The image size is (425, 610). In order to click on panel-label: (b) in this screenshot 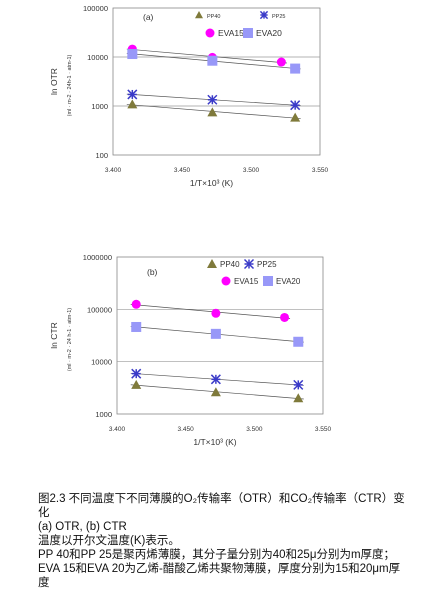, I will do `click(152, 272)`.